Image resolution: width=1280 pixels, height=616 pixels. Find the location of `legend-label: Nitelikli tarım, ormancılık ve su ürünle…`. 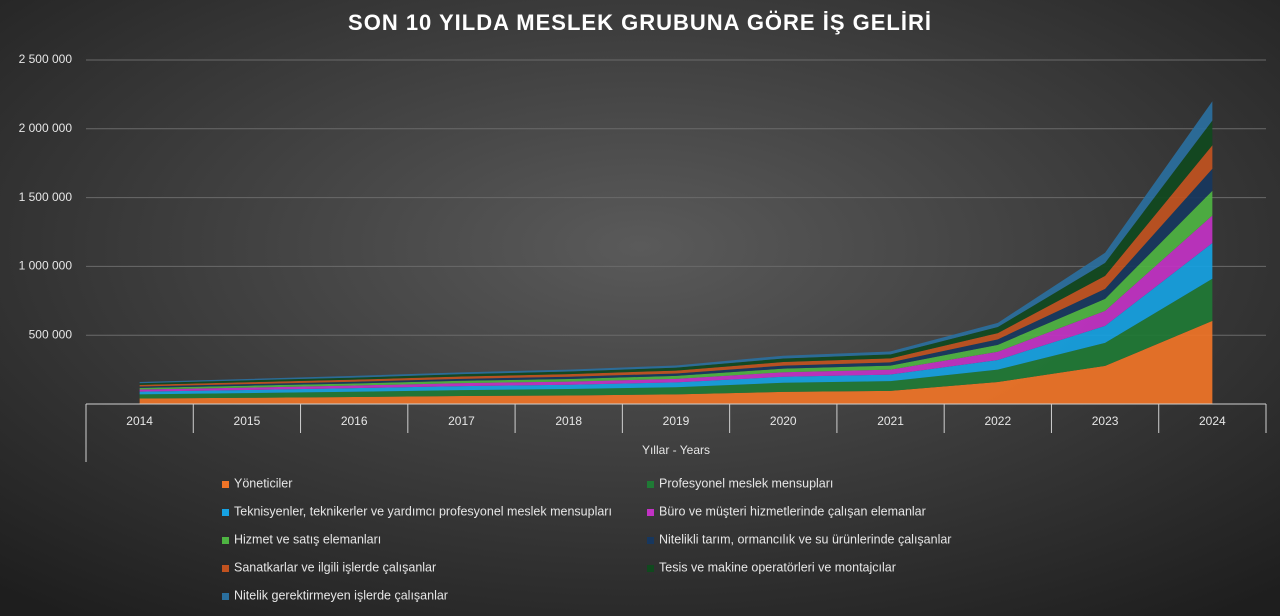

legend-label: Nitelikli tarım, ormancılık ve su ürünle… is located at coordinates (805, 539).